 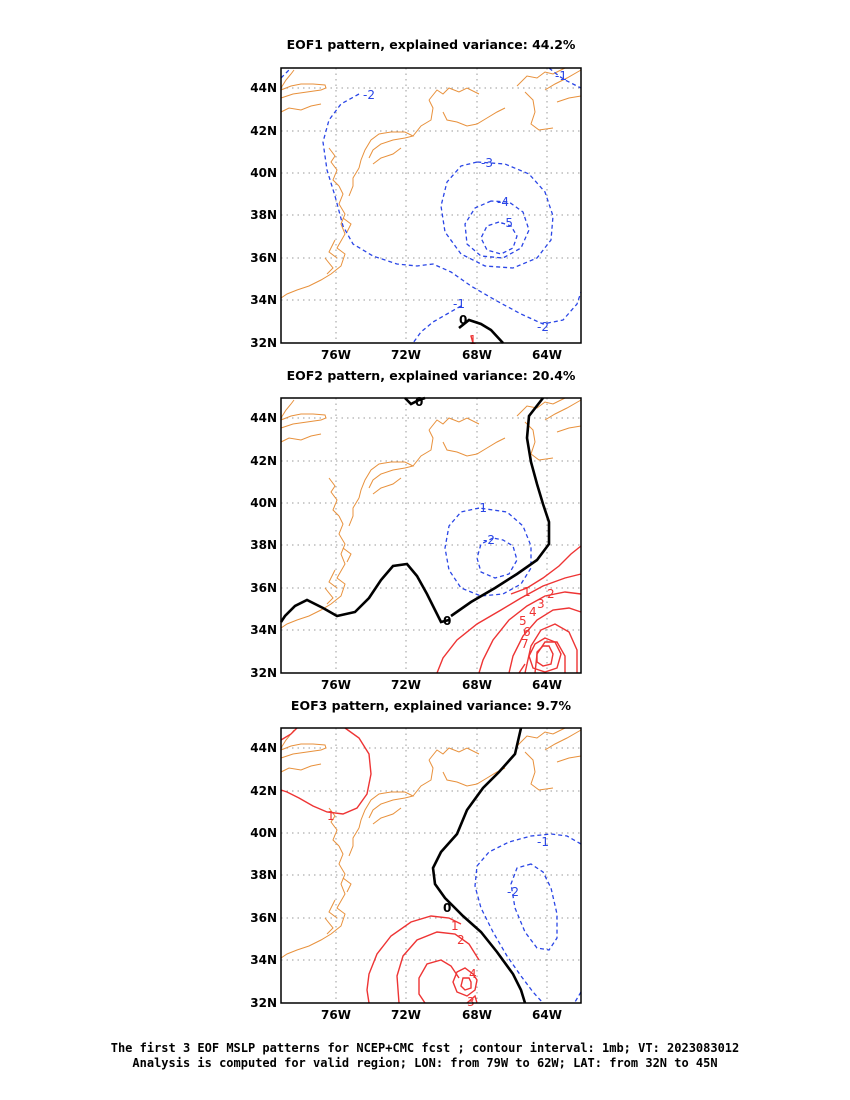 I want to click on contour-label: -4, so click(x=503, y=202).